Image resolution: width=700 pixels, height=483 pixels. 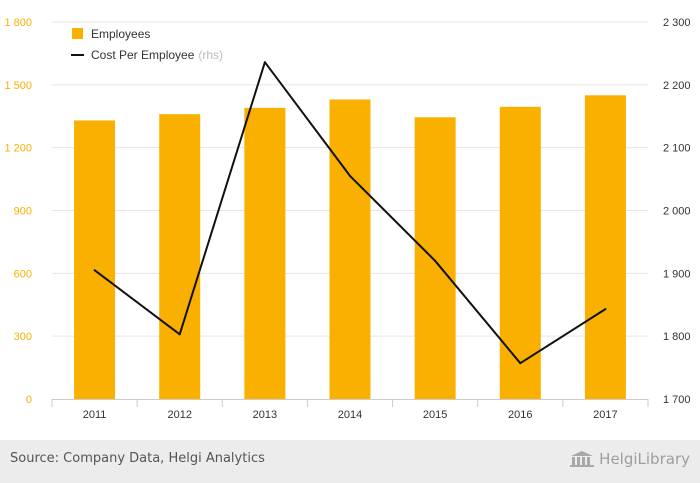 I want to click on legend-series-suffix: (rhs), so click(x=210, y=55).